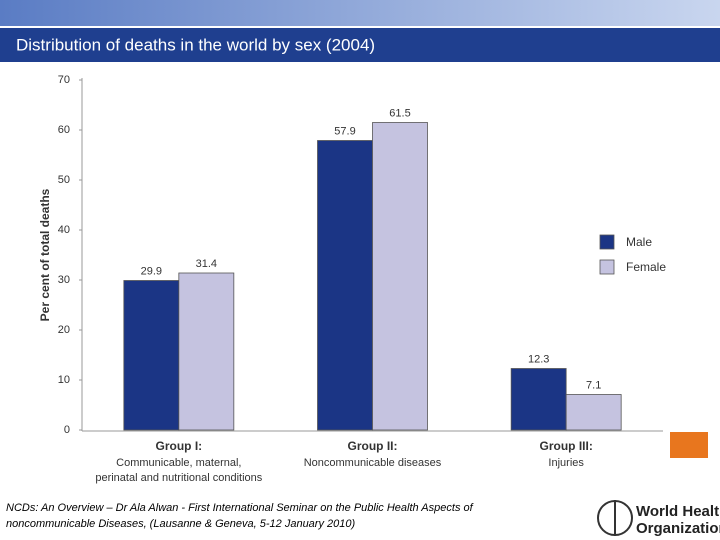  I want to click on x-tick-label: Group II:, so click(373, 446).